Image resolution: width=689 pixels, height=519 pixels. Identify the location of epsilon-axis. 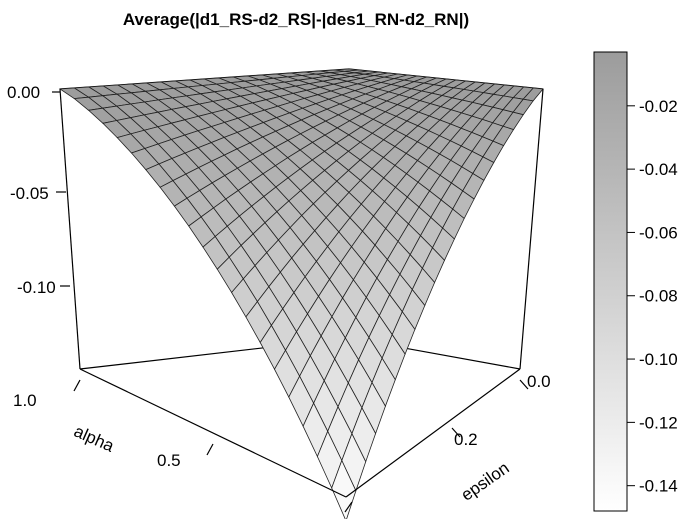
(436, 446).